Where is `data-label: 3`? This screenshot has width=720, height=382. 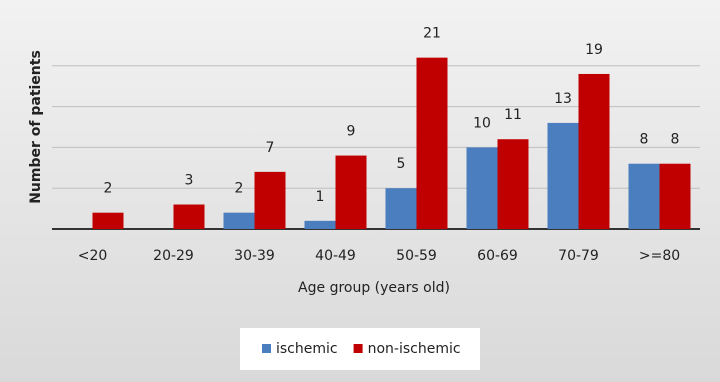
data-label: 3 is located at coordinates (189, 181).